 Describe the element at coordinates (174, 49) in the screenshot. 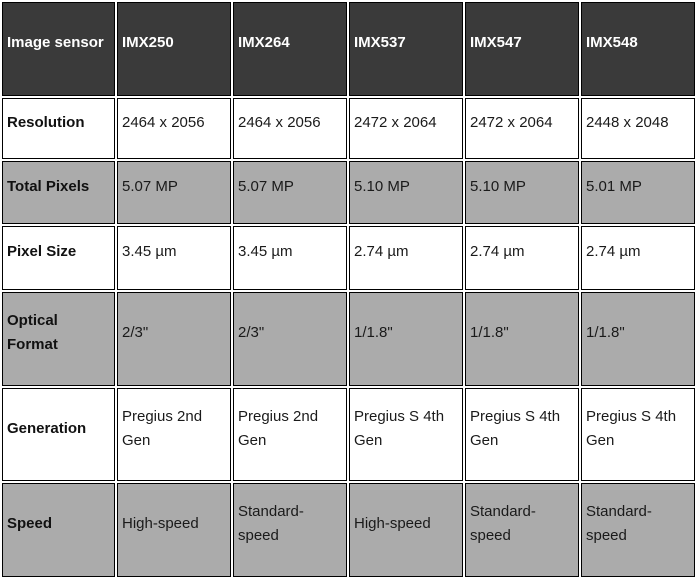

I see `header-cell-imx250: IMX250` at that location.